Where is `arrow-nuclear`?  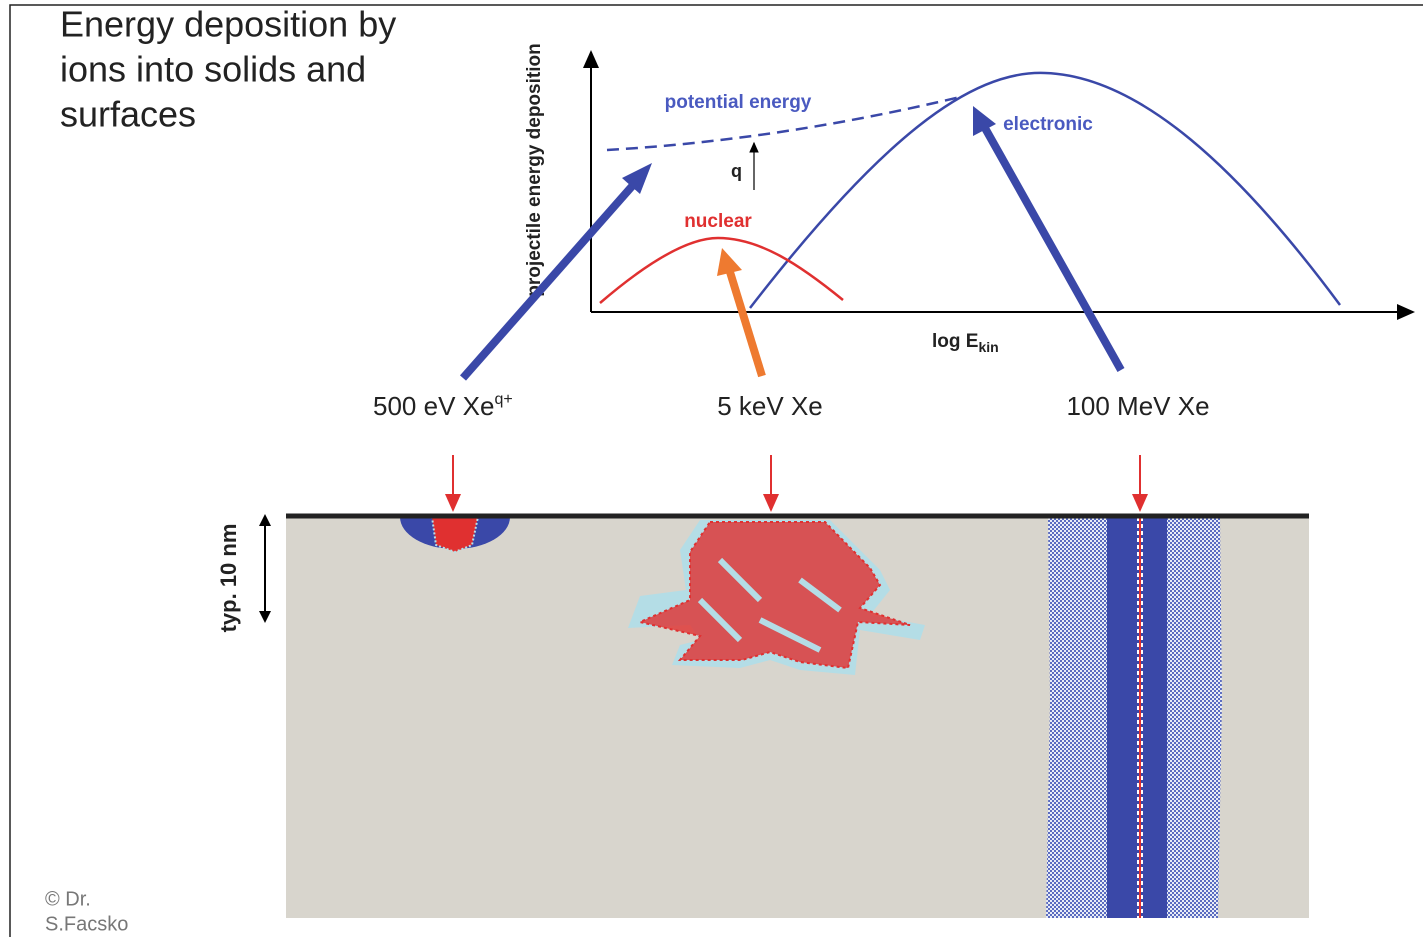 arrow-nuclear is located at coordinates (746, 324).